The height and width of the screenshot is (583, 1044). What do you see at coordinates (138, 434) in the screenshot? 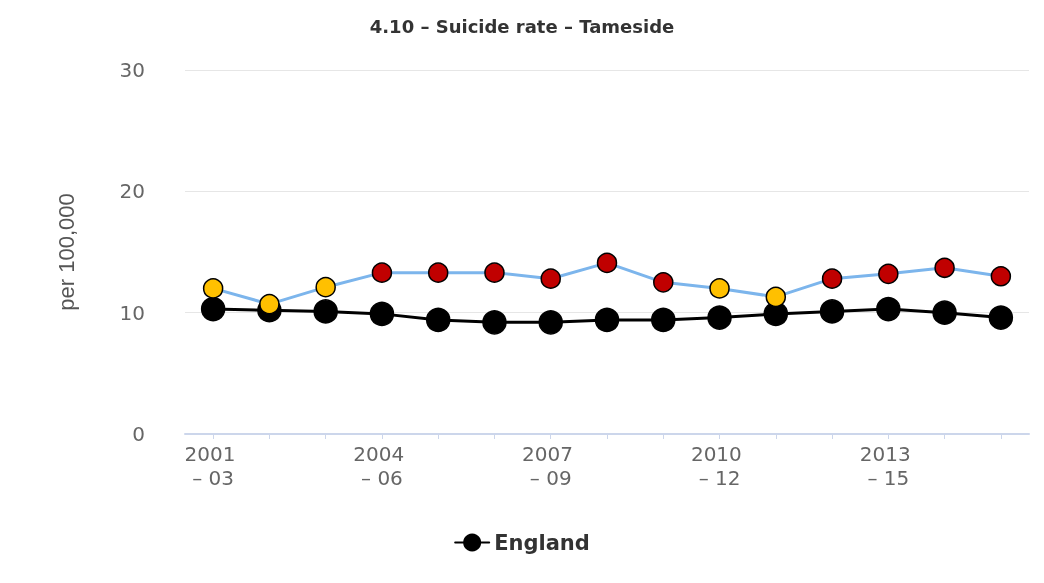
I see `y-tick-label: 0` at bounding box center [138, 434].